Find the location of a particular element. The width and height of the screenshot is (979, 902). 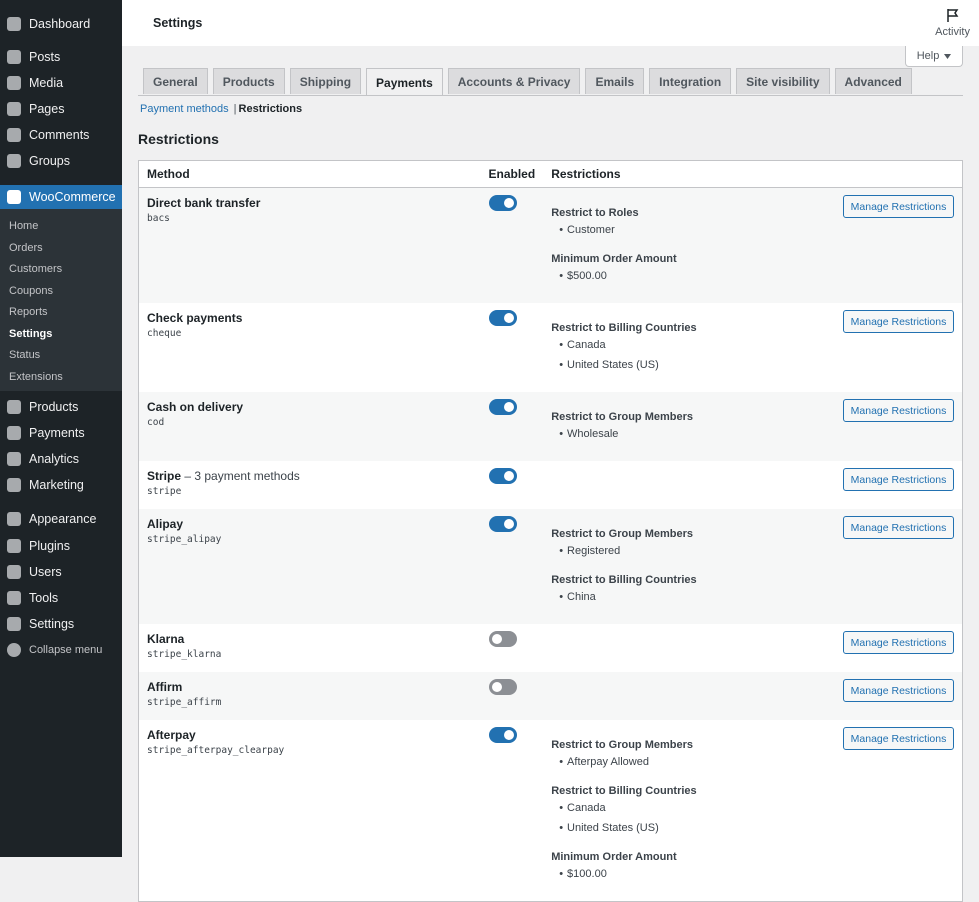

submenu-item: Coupons is located at coordinates (31, 290).